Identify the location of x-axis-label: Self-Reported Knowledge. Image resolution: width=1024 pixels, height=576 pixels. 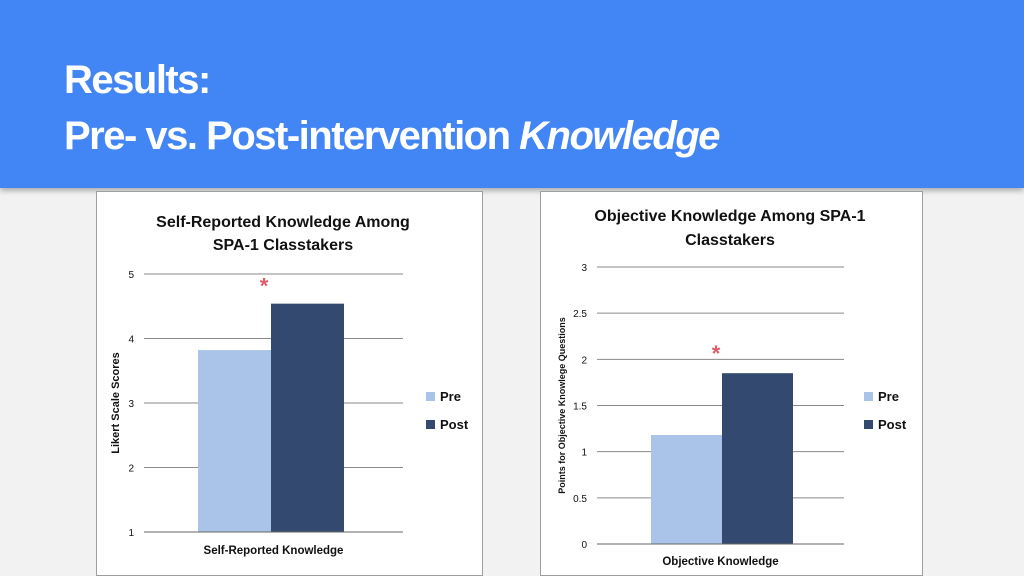
(274, 551).